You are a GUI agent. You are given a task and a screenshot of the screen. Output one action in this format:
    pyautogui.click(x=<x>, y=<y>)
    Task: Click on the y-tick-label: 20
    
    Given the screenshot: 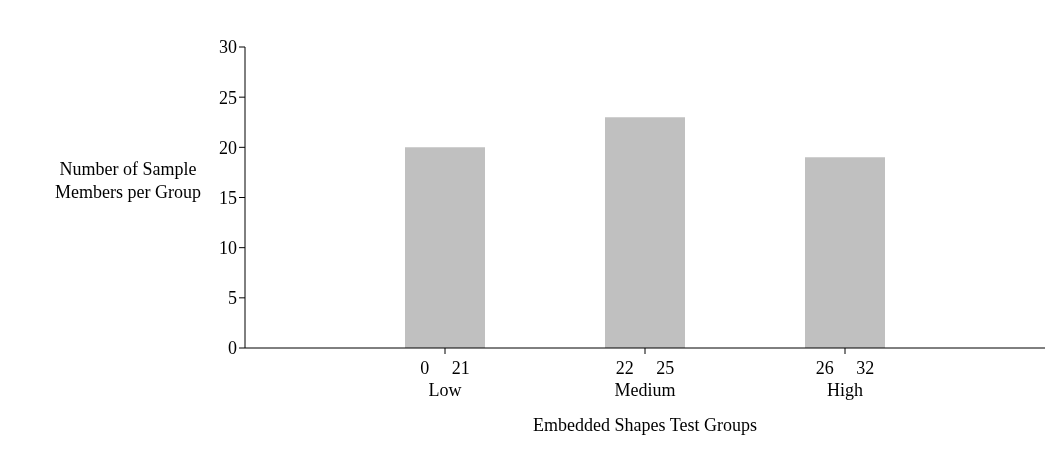 What is the action you would take?
    pyautogui.click(x=228, y=147)
    